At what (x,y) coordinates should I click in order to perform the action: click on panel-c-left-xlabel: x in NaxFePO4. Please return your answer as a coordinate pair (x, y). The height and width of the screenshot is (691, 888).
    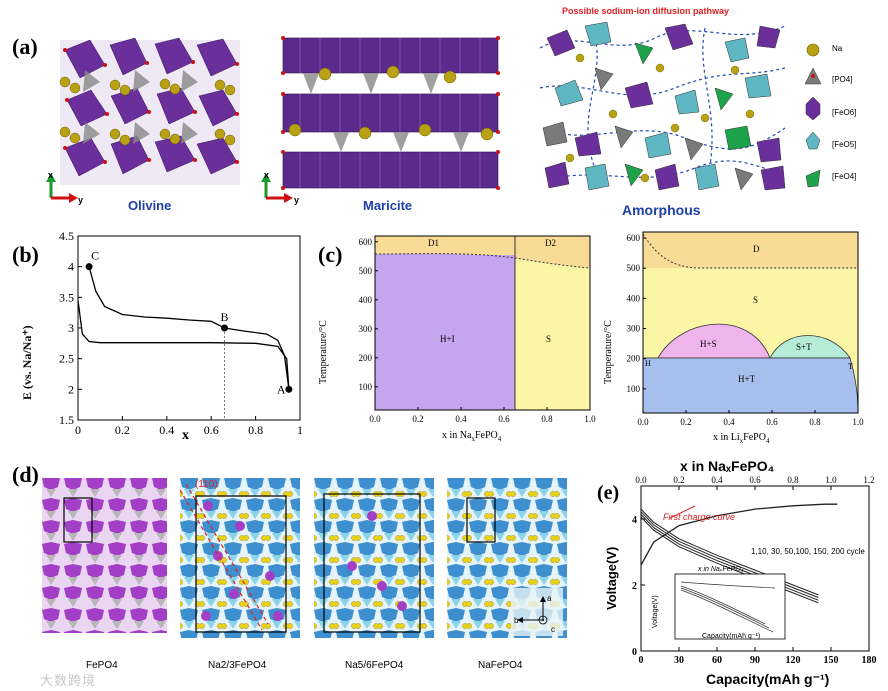
    Looking at the image, I should click on (471, 436).